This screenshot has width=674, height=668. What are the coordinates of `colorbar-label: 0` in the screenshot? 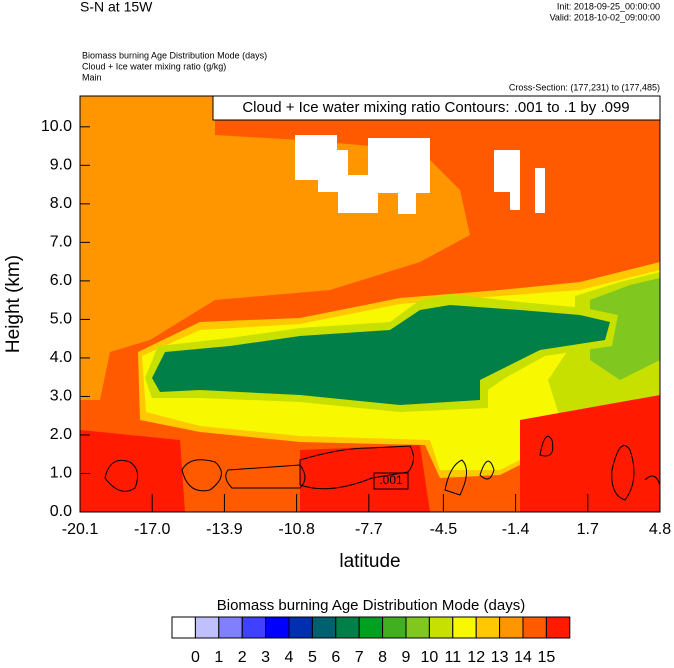 It's located at (195, 657).